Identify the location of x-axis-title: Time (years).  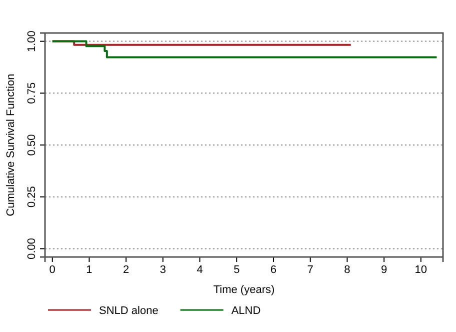
(244, 290).